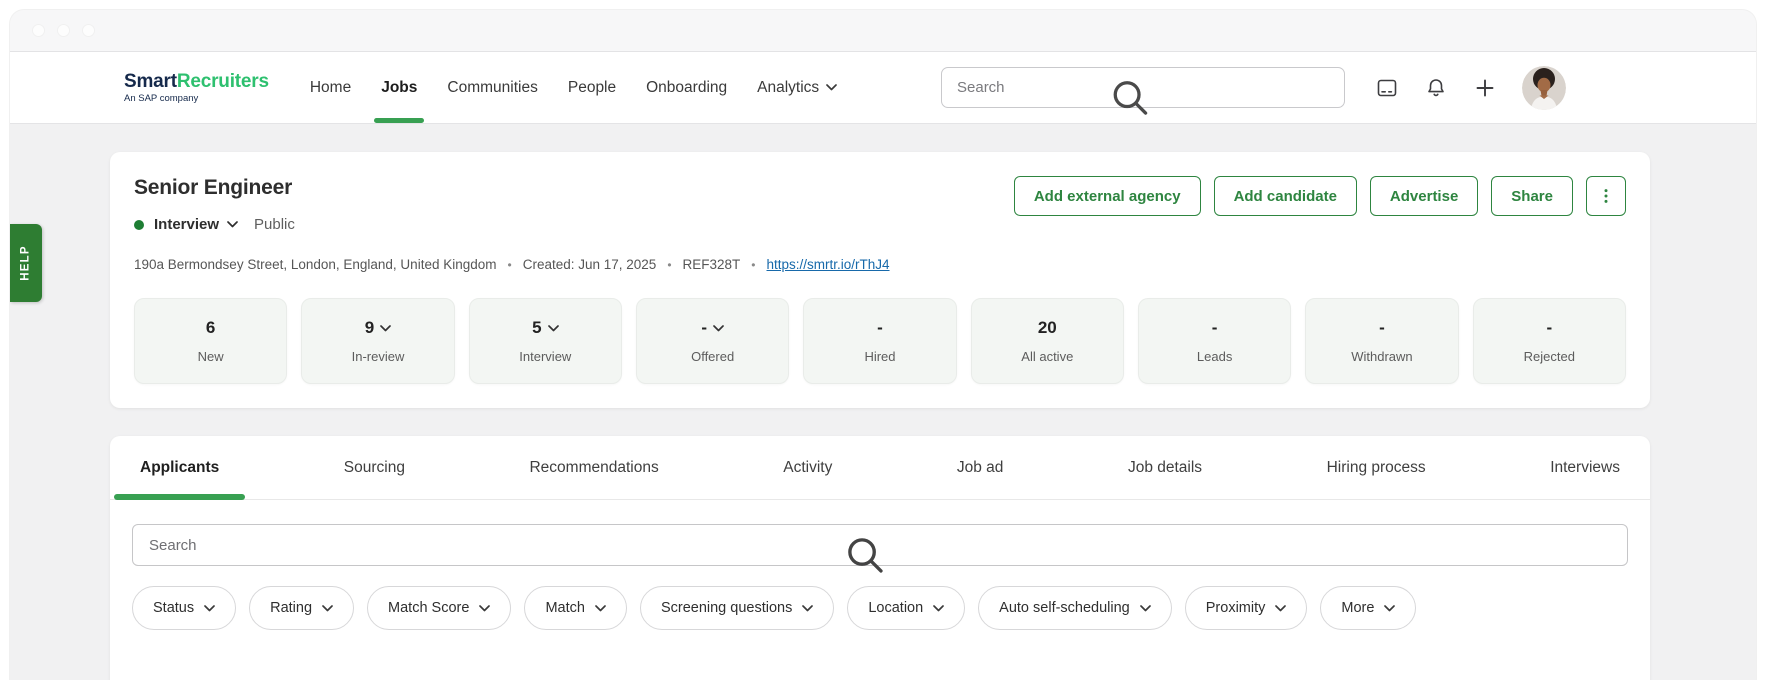 Image resolution: width=1766 pixels, height=680 pixels. I want to click on smartrecruiters-logo: SmartRecruiters An SAP company, so click(196, 88).